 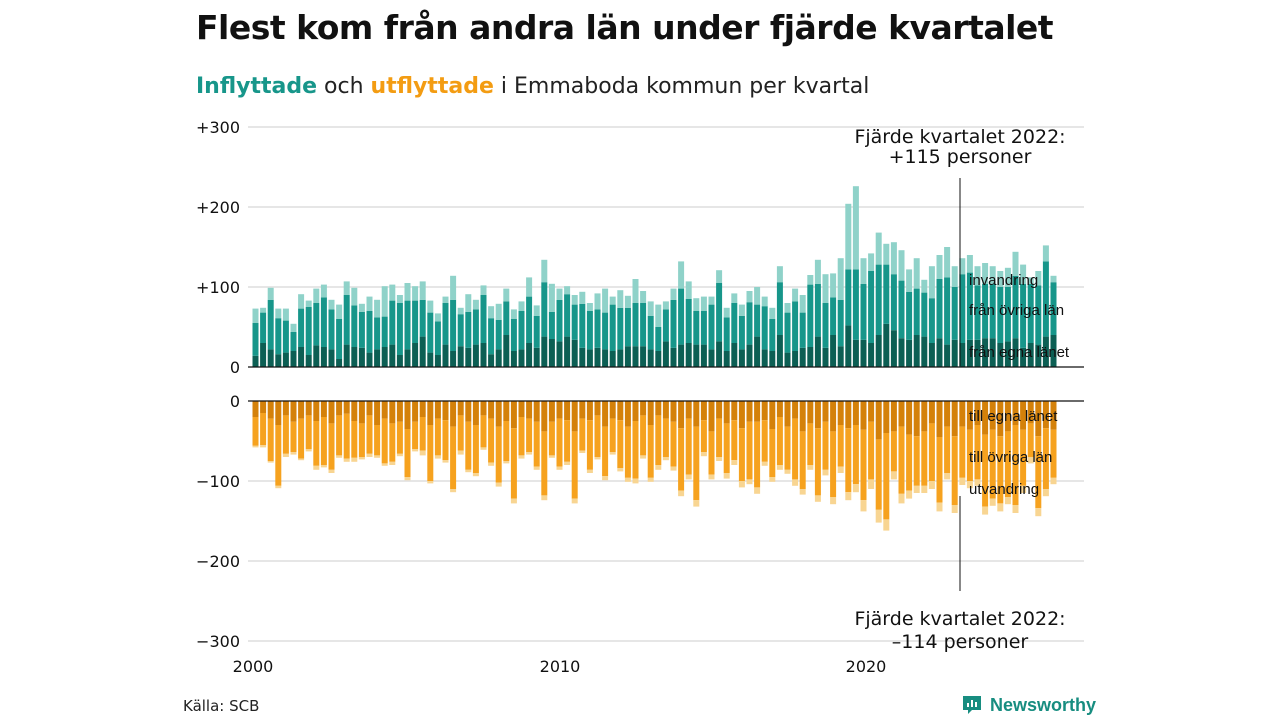 I want to click on subtitle-rest: i Emmaboda kommun per kvartal, so click(x=681, y=86).